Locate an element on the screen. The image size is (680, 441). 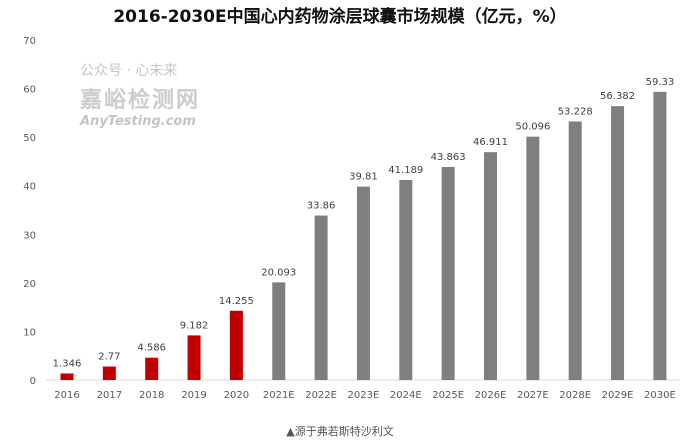
bar-2019 is located at coordinates (194, 357).